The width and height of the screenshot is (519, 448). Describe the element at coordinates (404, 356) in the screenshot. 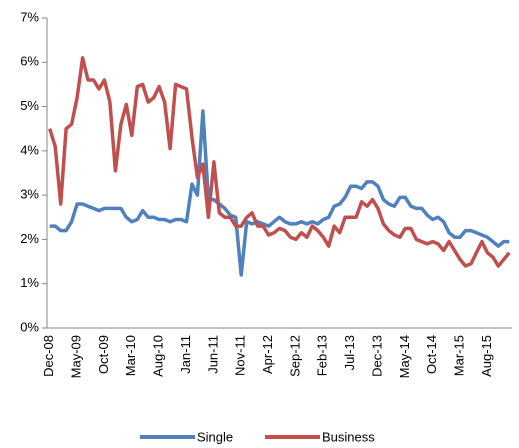

I see `x-tick-label: May-14` at that location.